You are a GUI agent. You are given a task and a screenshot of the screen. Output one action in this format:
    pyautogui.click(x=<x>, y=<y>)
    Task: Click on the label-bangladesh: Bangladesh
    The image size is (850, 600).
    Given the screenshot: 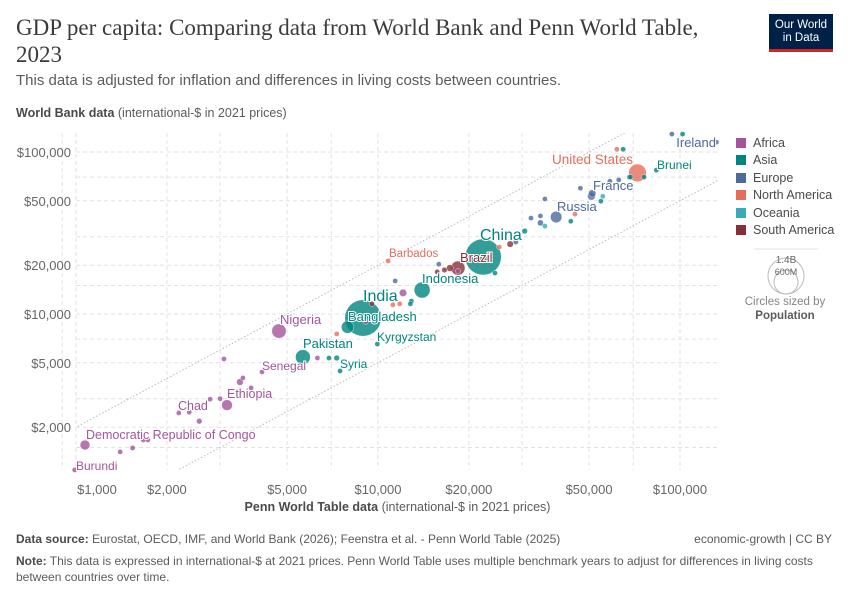 What is the action you would take?
    pyautogui.click(x=382, y=316)
    